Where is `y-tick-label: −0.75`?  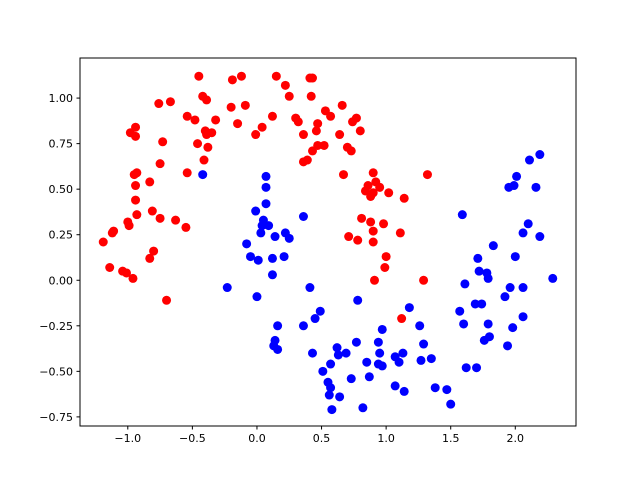 y-tick-label: −0.75 is located at coordinates (56, 417).